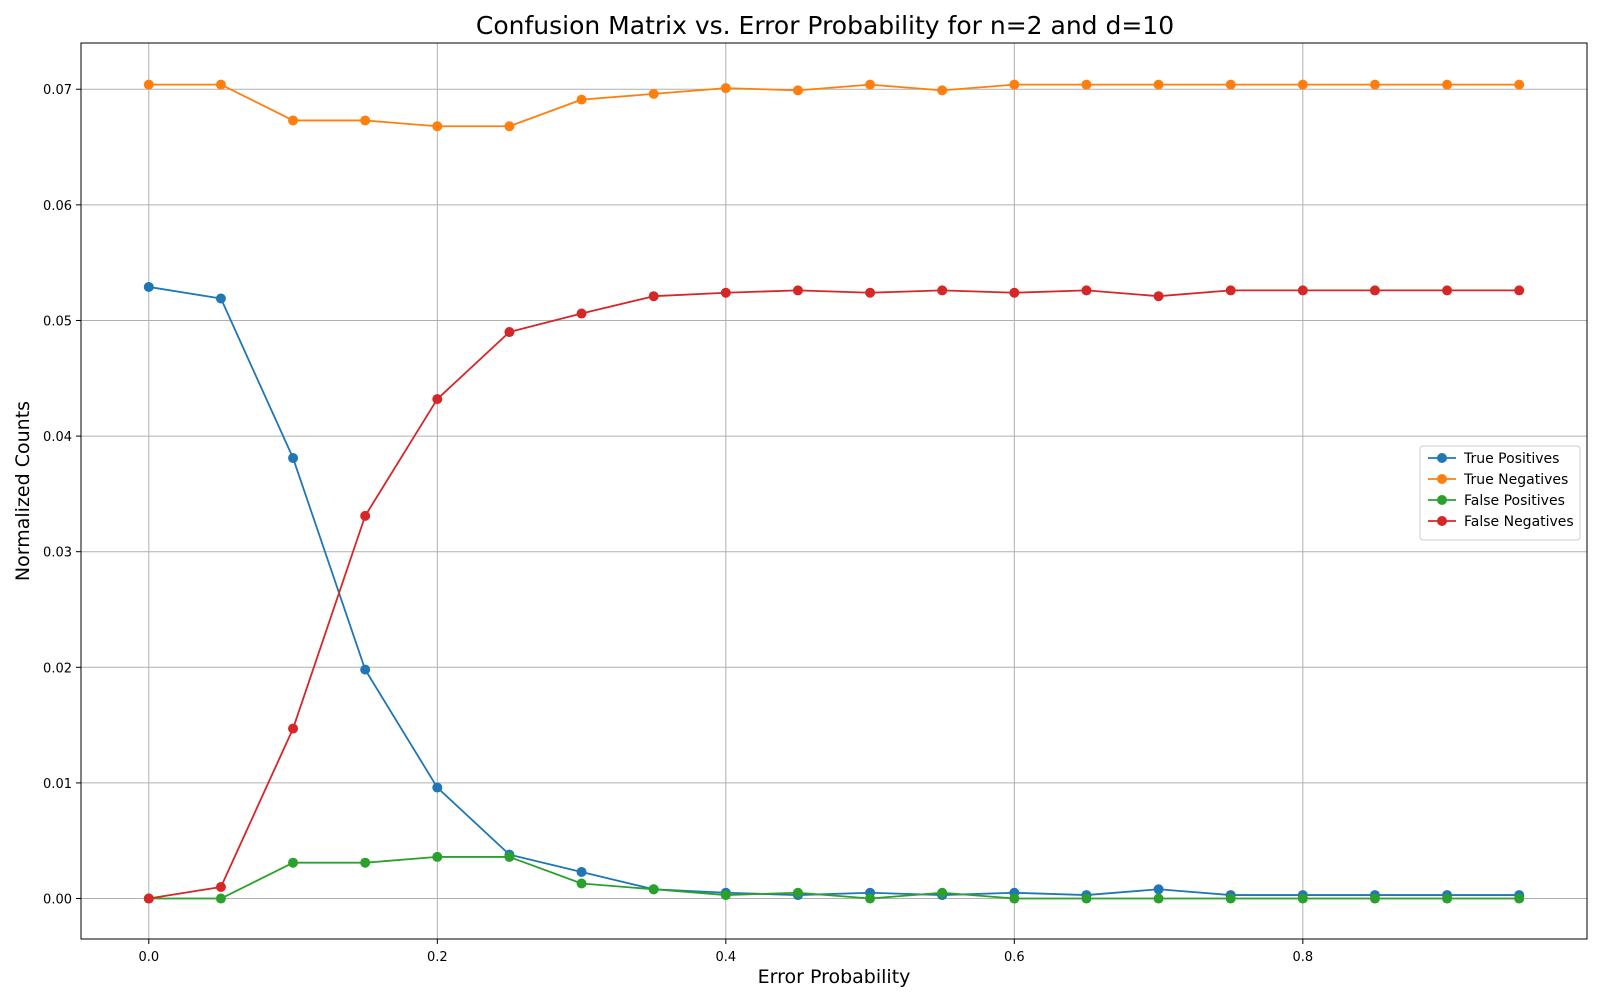 This screenshot has height=1000, width=1600. What do you see at coordinates (57, 90) in the screenshot?
I see `y-tick-label: 0.07` at bounding box center [57, 90].